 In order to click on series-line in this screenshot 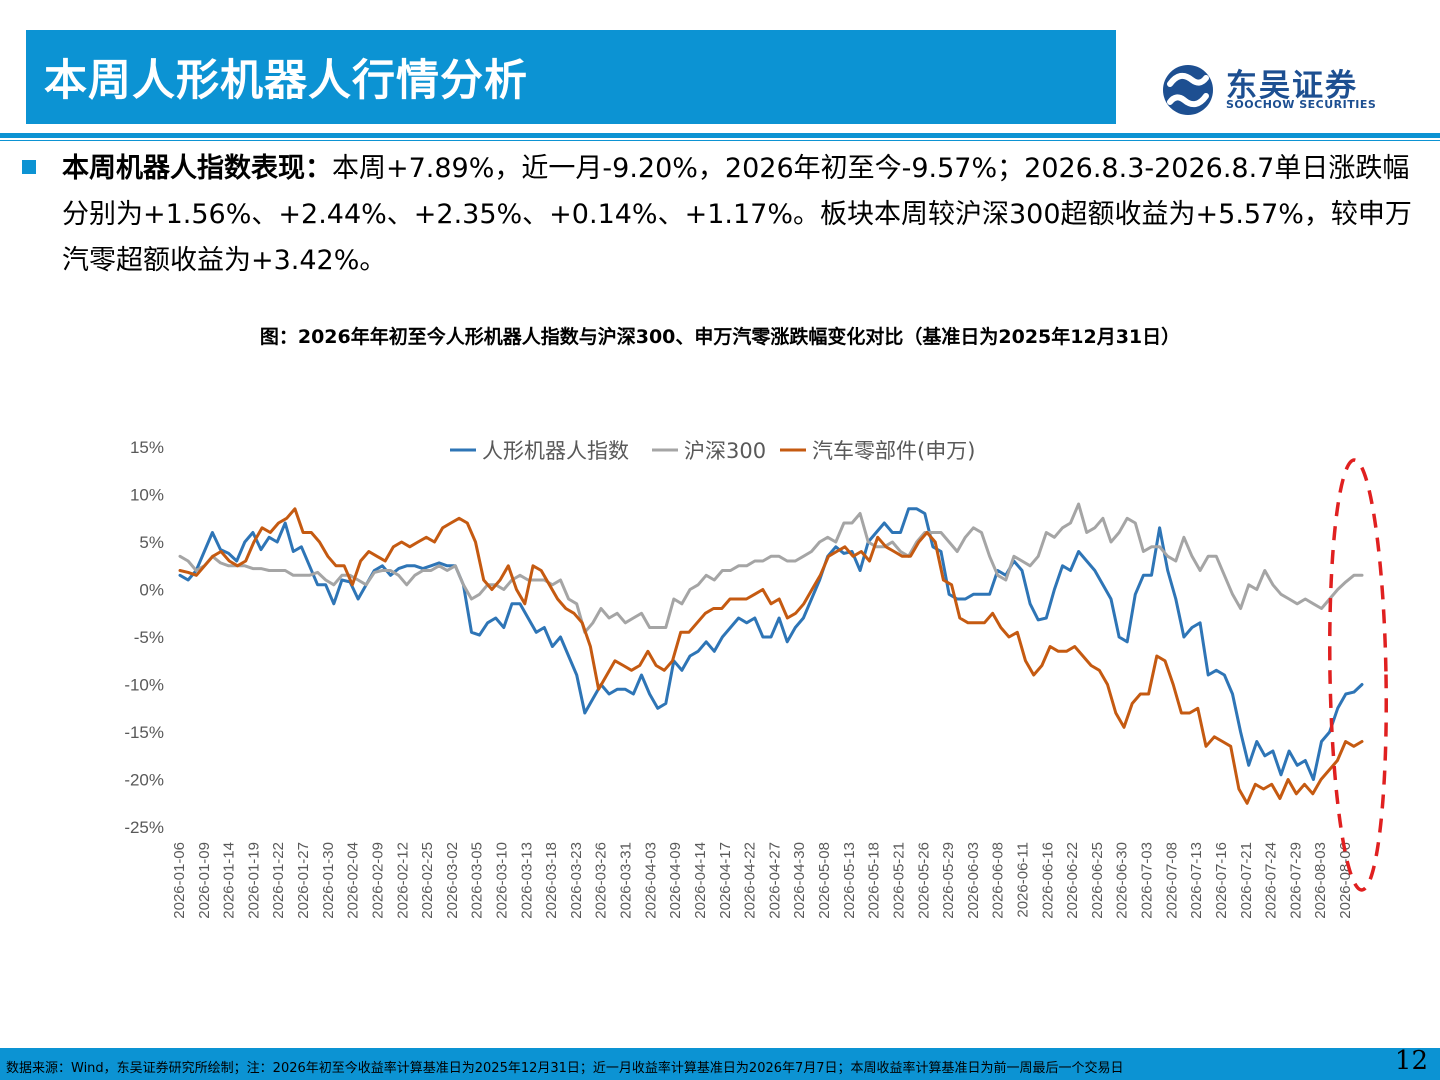, I will do `click(771, 568)`.